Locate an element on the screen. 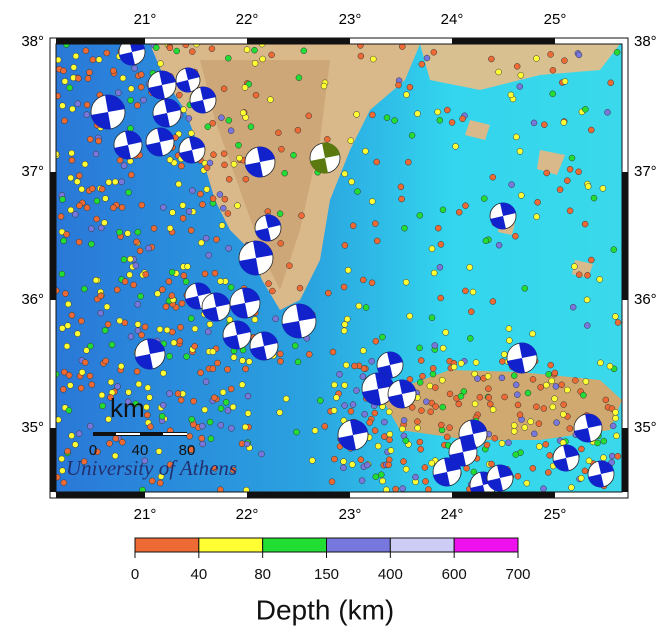  islands is located at coordinates (529, 199).